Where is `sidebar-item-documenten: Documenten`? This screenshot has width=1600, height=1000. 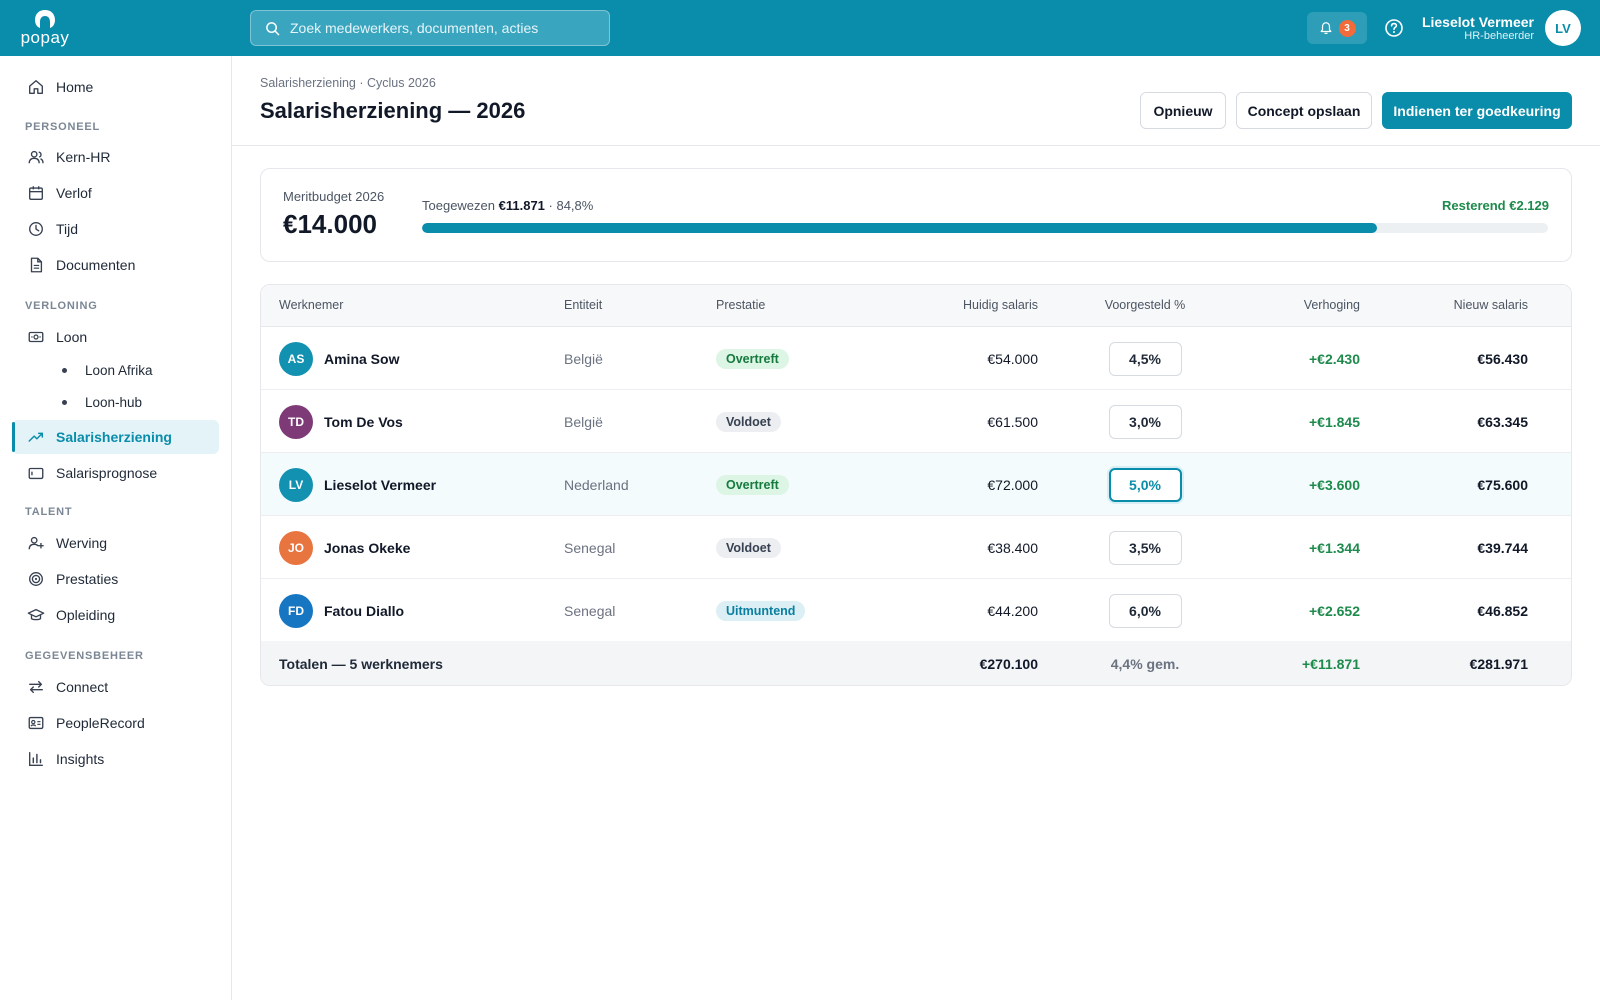
sidebar-item-documenten: Documenten is located at coordinates (115, 265).